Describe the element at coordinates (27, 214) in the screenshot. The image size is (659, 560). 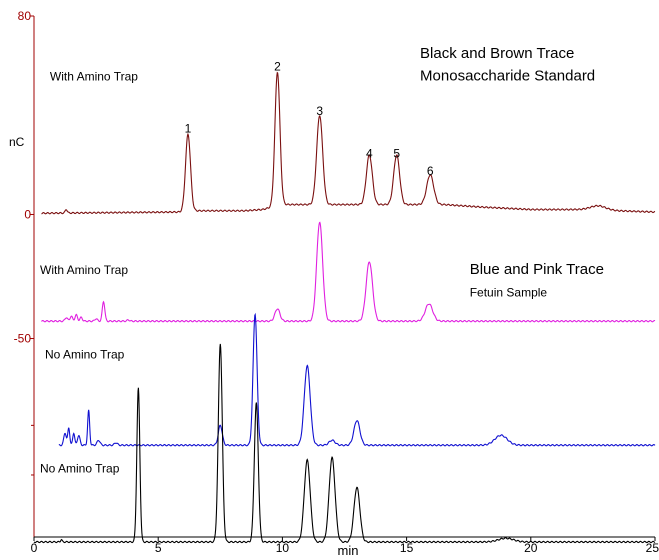
I see `y-tick-label: 0` at that location.